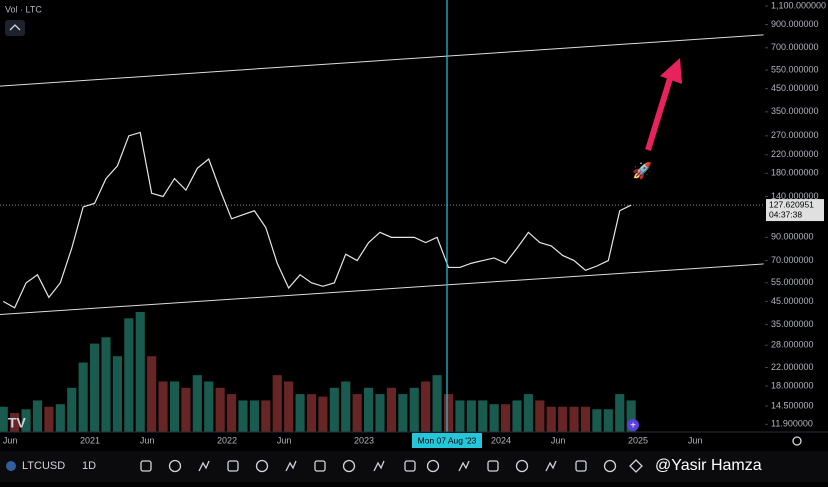 The width and height of the screenshot is (828, 487). I want to click on symbol-icon, so click(11, 466).